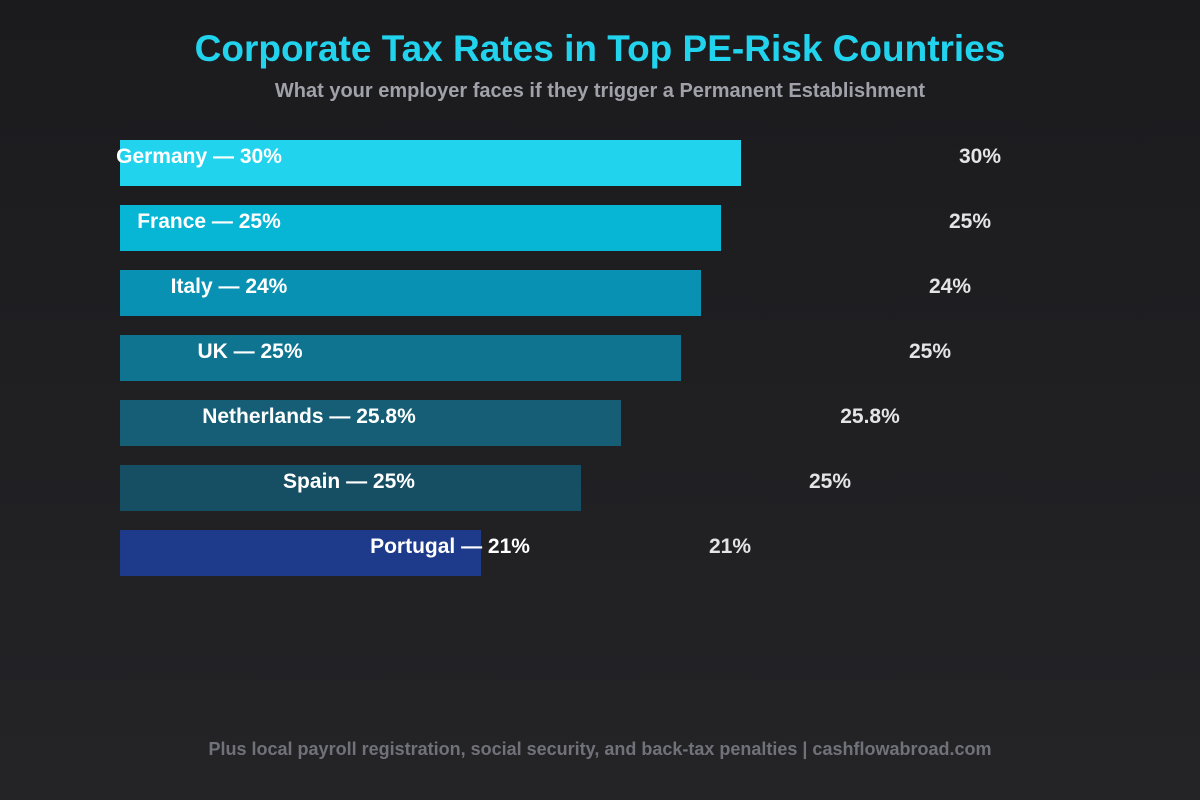  I want to click on bar-portugal, so click(300, 553).